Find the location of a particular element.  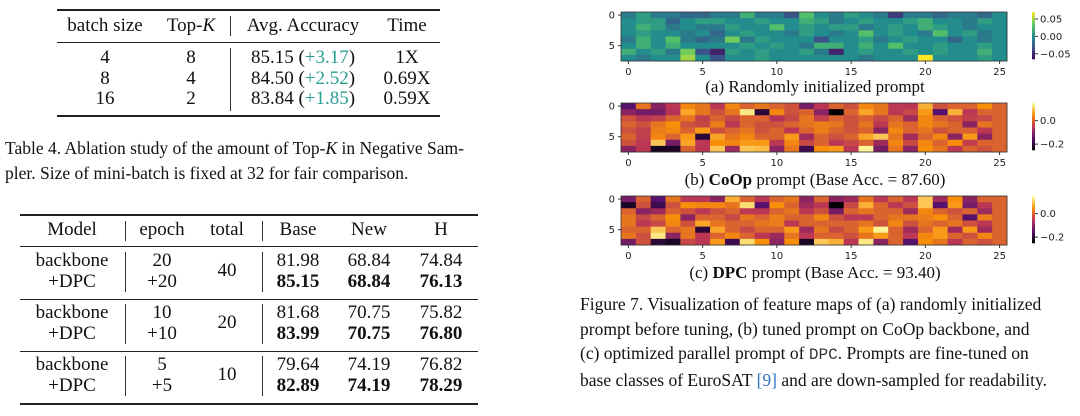

h-cell: 75.82 is located at coordinates (441, 312).